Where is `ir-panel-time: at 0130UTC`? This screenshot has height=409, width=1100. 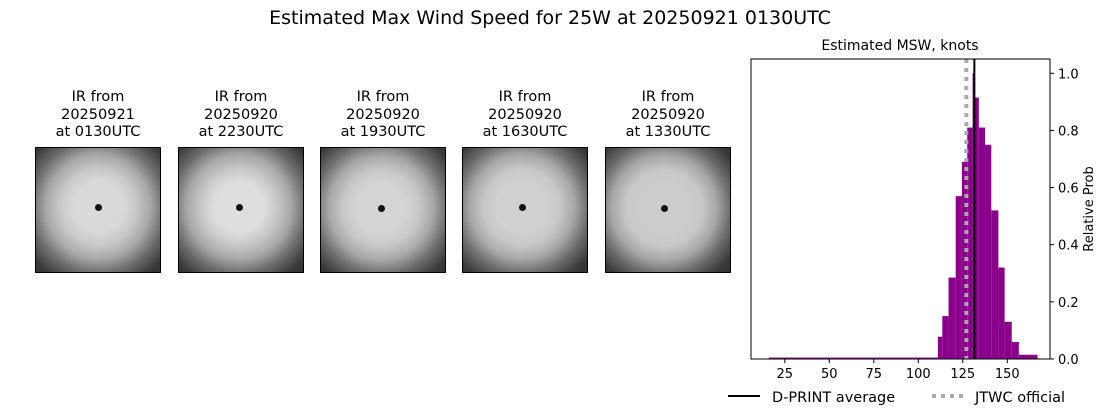
ir-panel-time: at 0130UTC is located at coordinates (98, 132).